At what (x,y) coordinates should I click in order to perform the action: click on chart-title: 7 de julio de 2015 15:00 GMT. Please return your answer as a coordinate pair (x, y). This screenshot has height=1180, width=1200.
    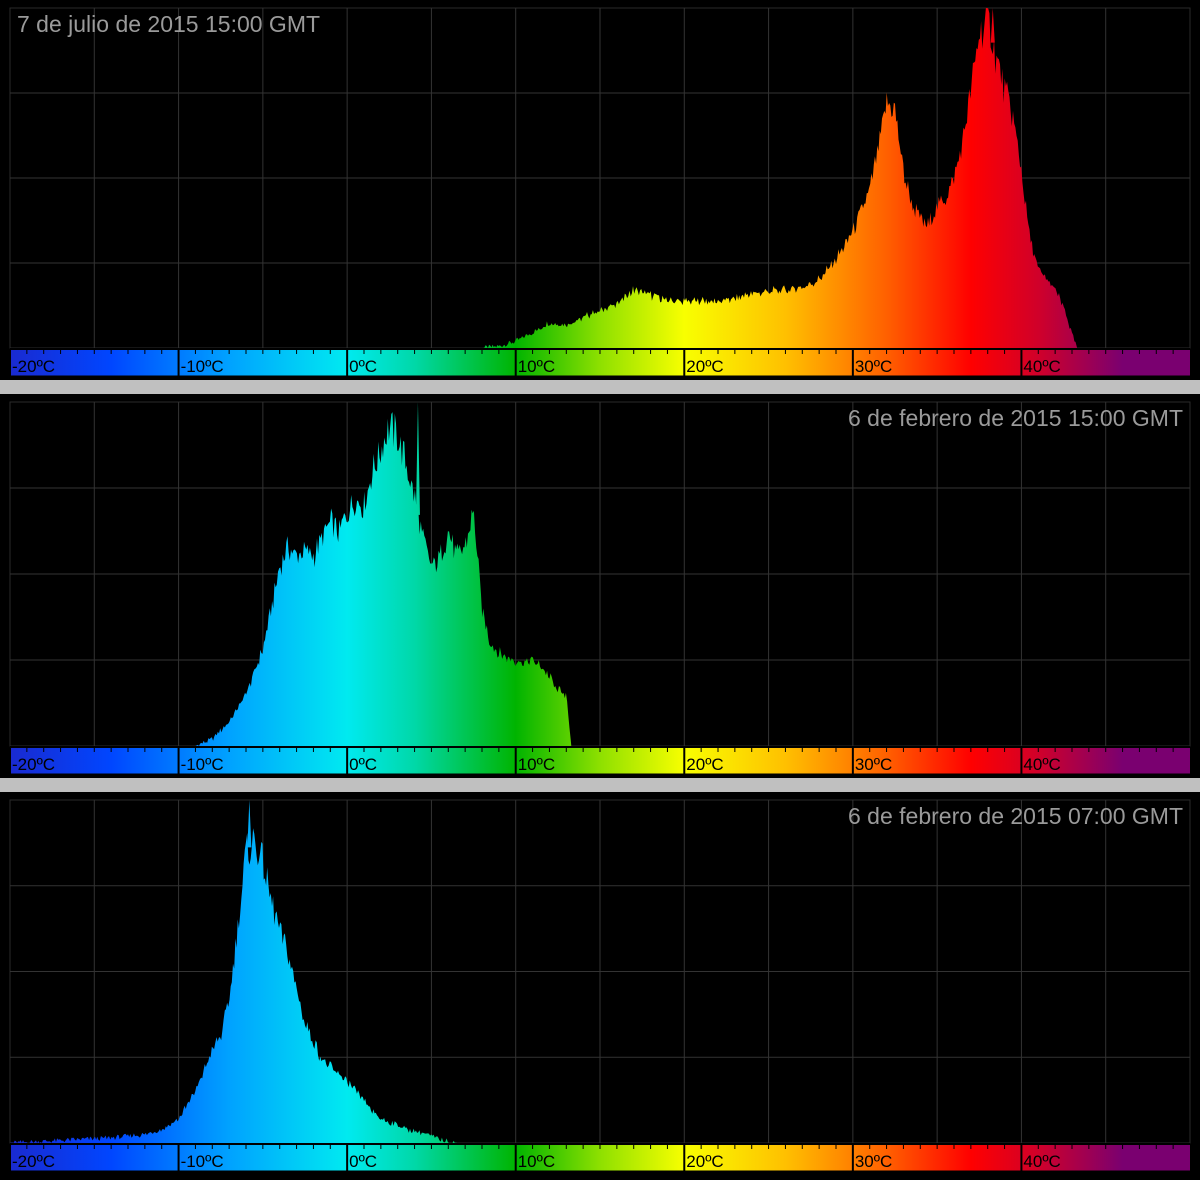
    Looking at the image, I should click on (168, 24).